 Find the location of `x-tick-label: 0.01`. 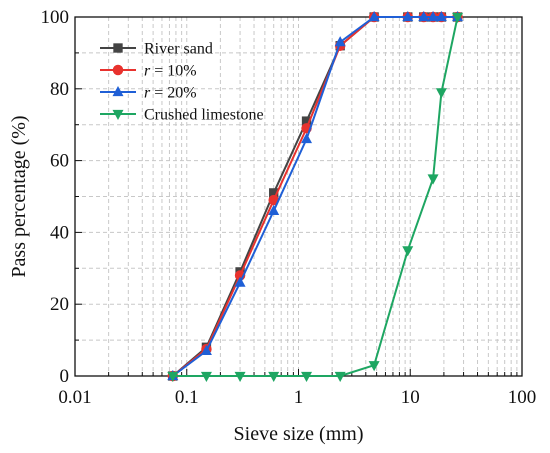

x-tick-label: 0.01 is located at coordinates (74, 397).